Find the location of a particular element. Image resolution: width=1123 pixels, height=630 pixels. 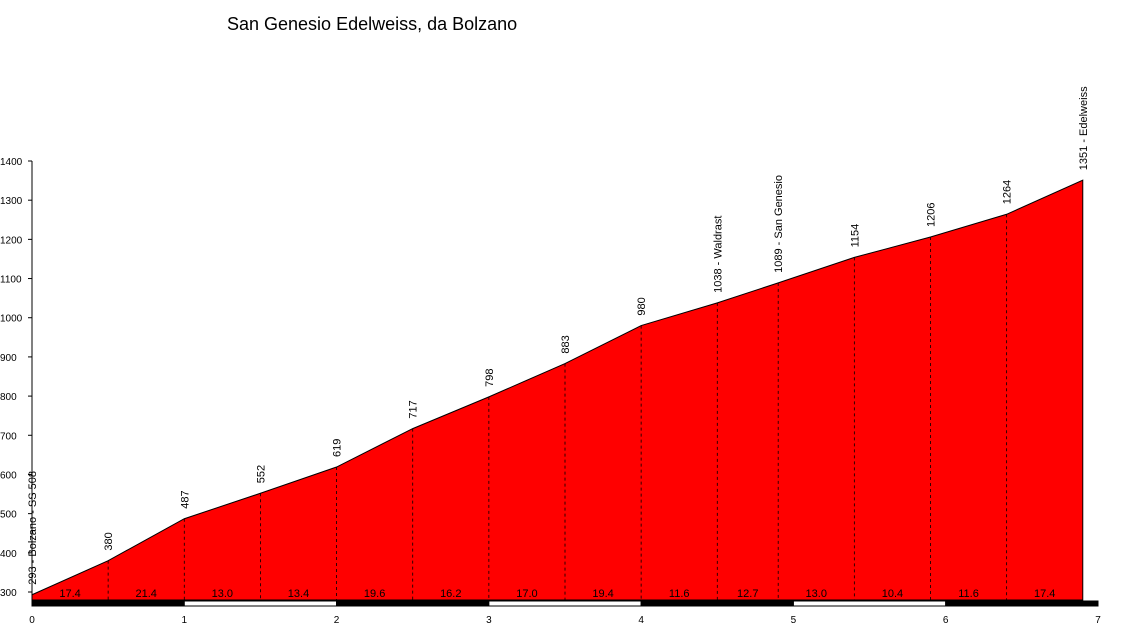

y-tick-label: 700 is located at coordinates (8, 436).